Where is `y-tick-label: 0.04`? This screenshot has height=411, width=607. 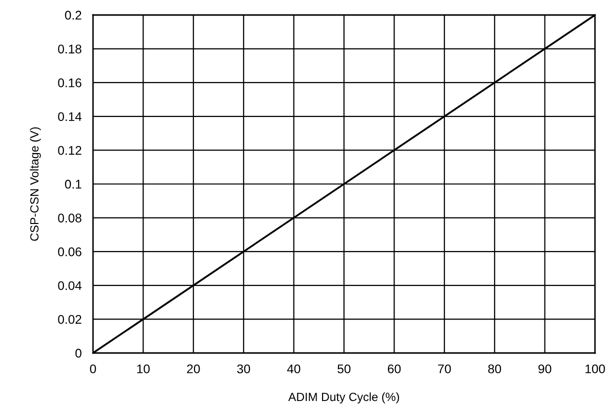
y-tick-label: 0.04 is located at coordinates (70, 285).